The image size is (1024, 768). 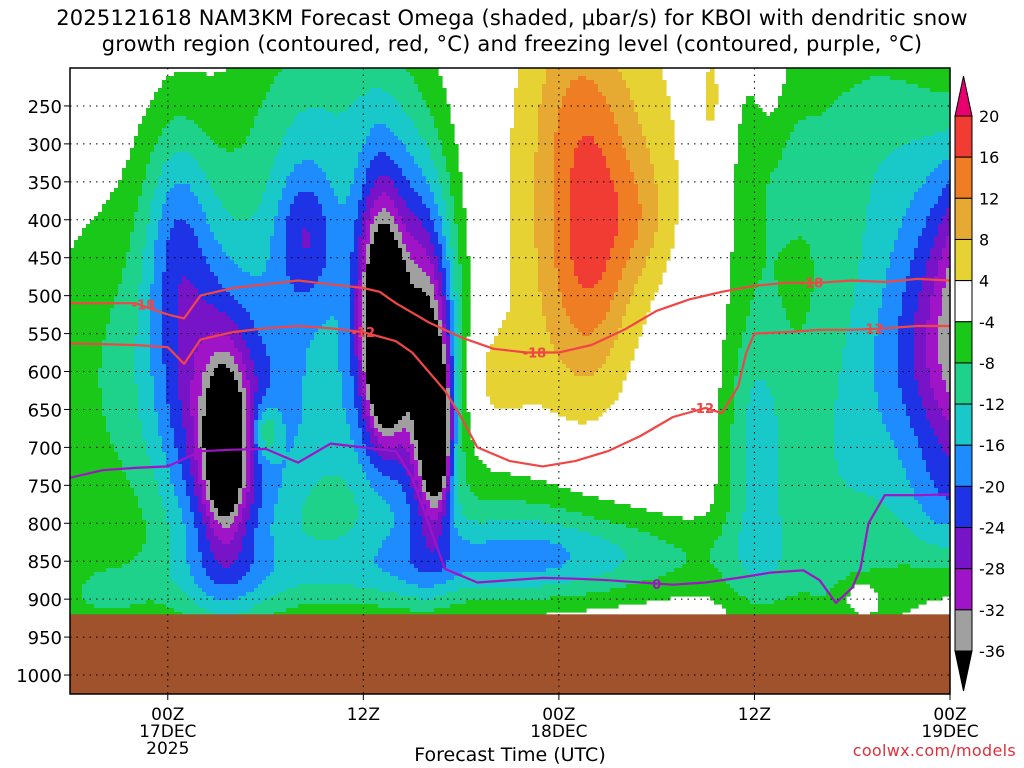 What do you see at coordinates (992, 528) in the screenshot?
I see `colorbar-label: -24` at bounding box center [992, 528].